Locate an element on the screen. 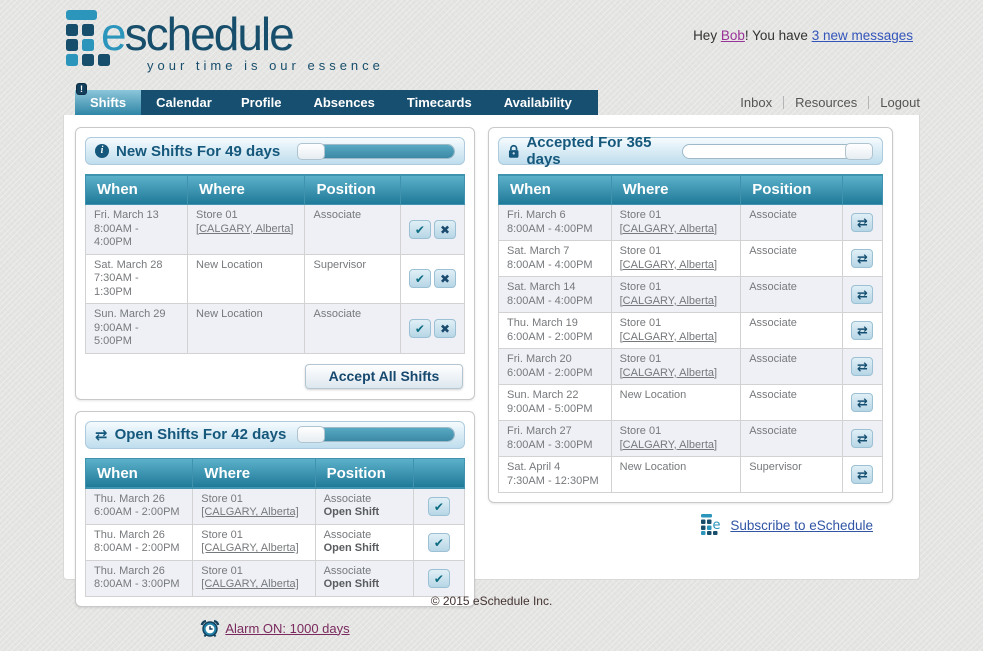 The width and height of the screenshot is (983, 651). swap-icon: ⇄ is located at coordinates (101, 435).